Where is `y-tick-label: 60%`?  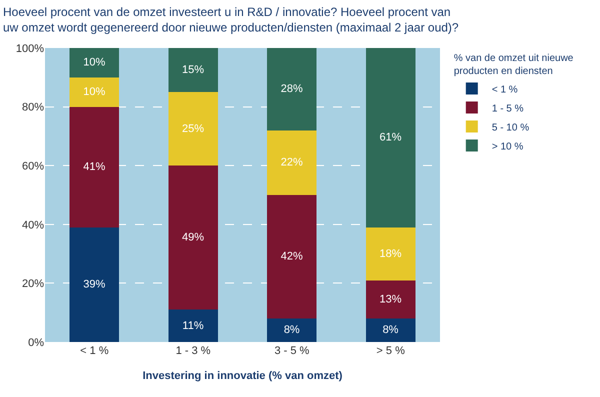 y-tick-label: 60% is located at coordinates (33, 166).